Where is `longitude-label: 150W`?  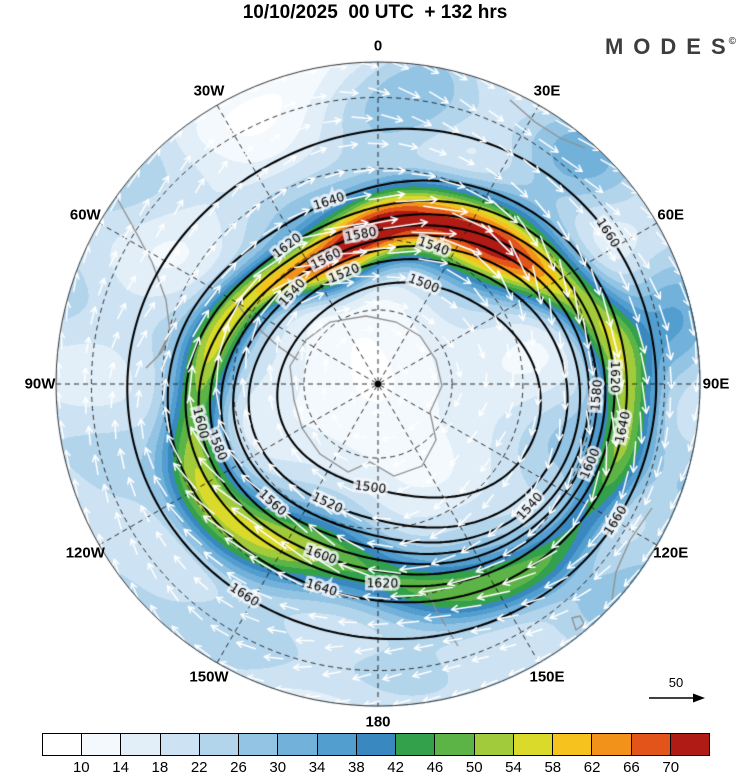
longitude-label: 150W is located at coordinates (209, 677).